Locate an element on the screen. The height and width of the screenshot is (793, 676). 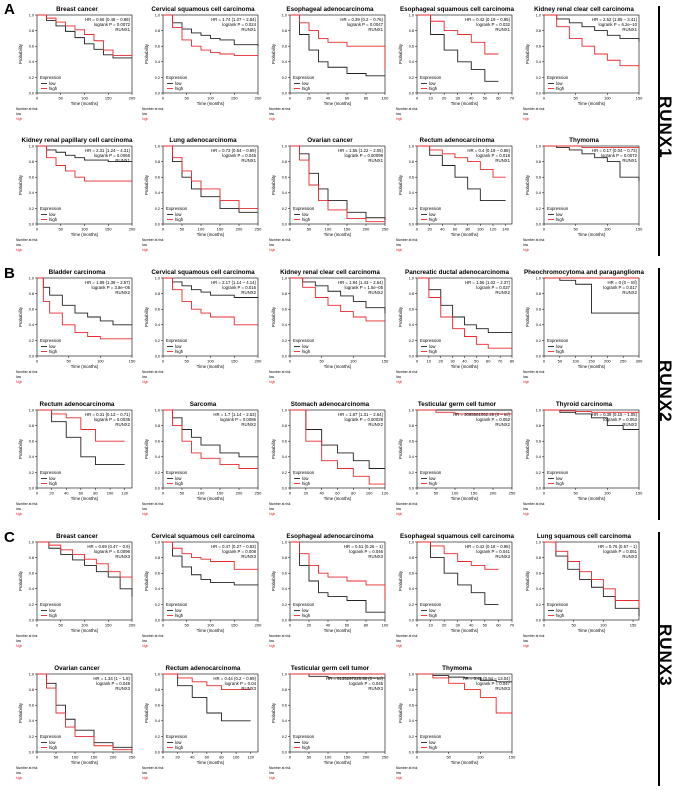
hr-annotation: HR = 3.49 (0.94 – 13.04) is located at coordinates (487, 678).